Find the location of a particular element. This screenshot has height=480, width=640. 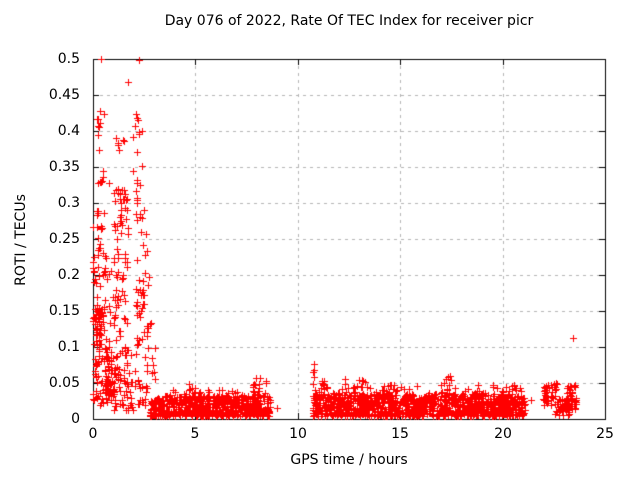

y-tick-label: 0 is located at coordinates (75, 419).